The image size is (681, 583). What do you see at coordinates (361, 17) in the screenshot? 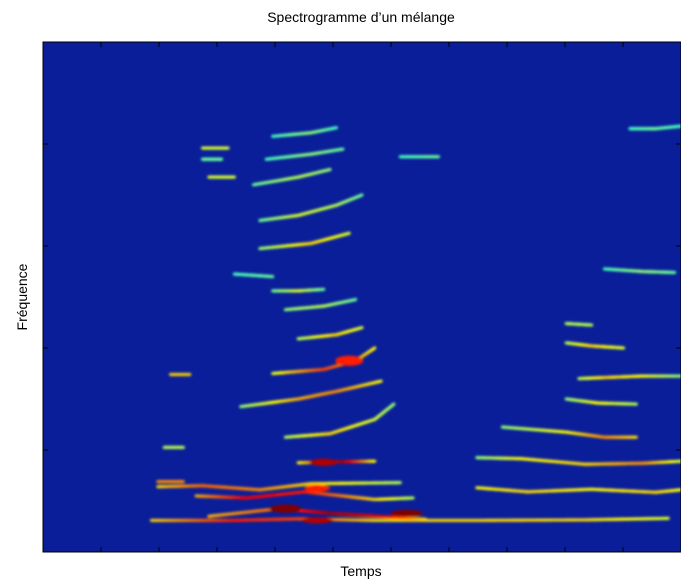
I see `chart-title: Spectrogramme d’un mélange` at bounding box center [361, 17].